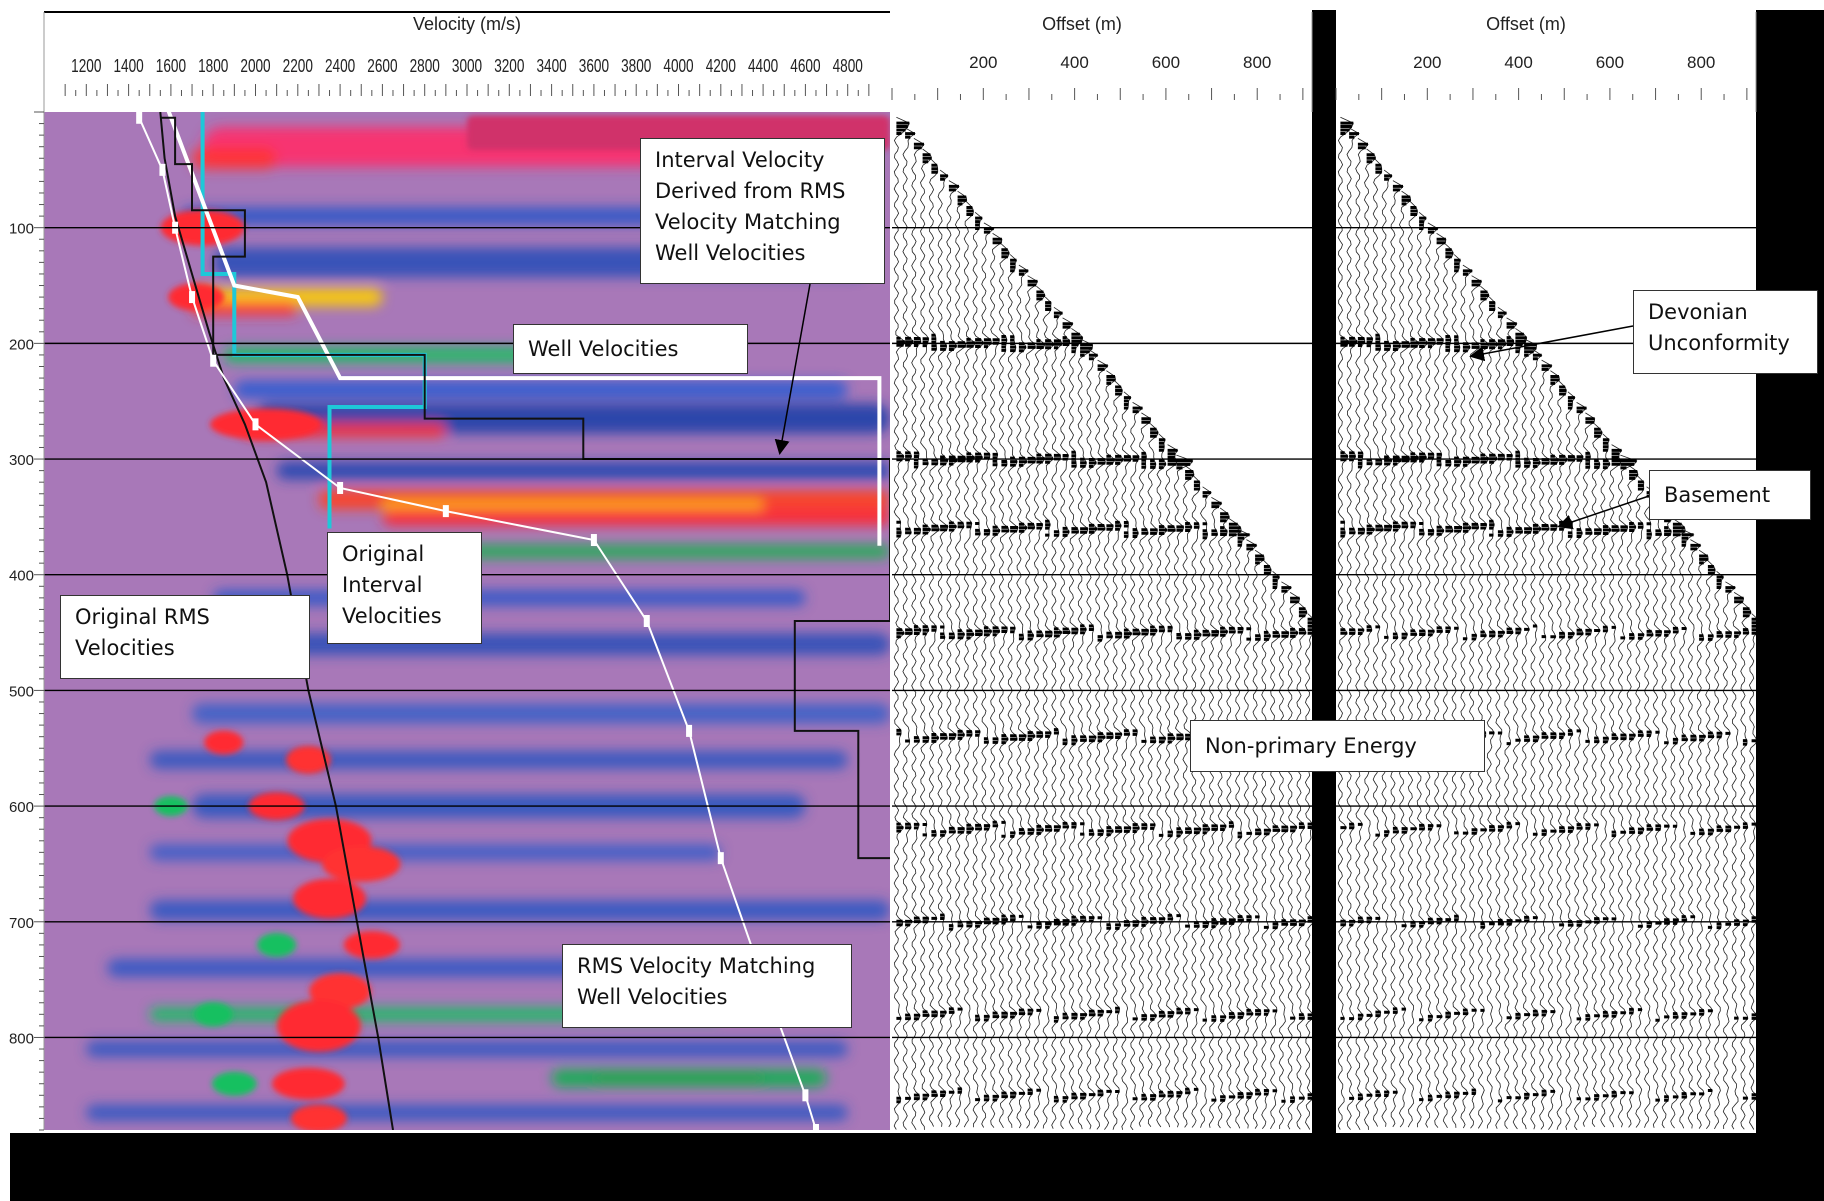 This screenshot has width=1824, height=1201. I want to click on velocity-tick-label-3800: 3800, so click(636, 66).